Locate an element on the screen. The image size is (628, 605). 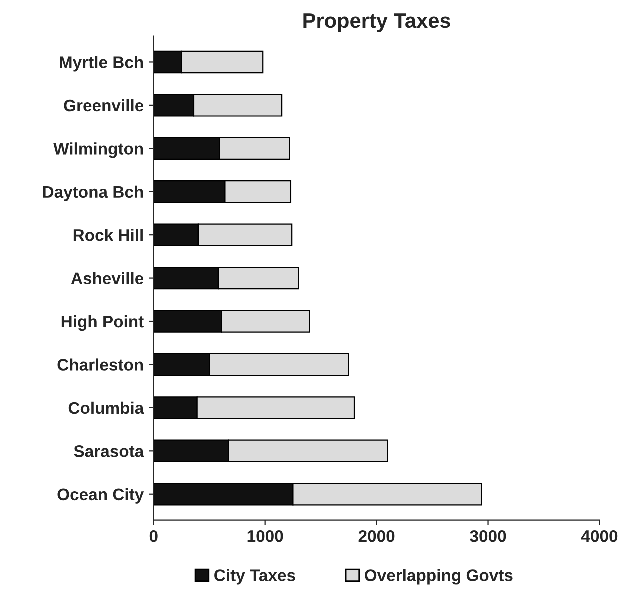
x-tick-label: 0 is located at coordinates (154, 536).